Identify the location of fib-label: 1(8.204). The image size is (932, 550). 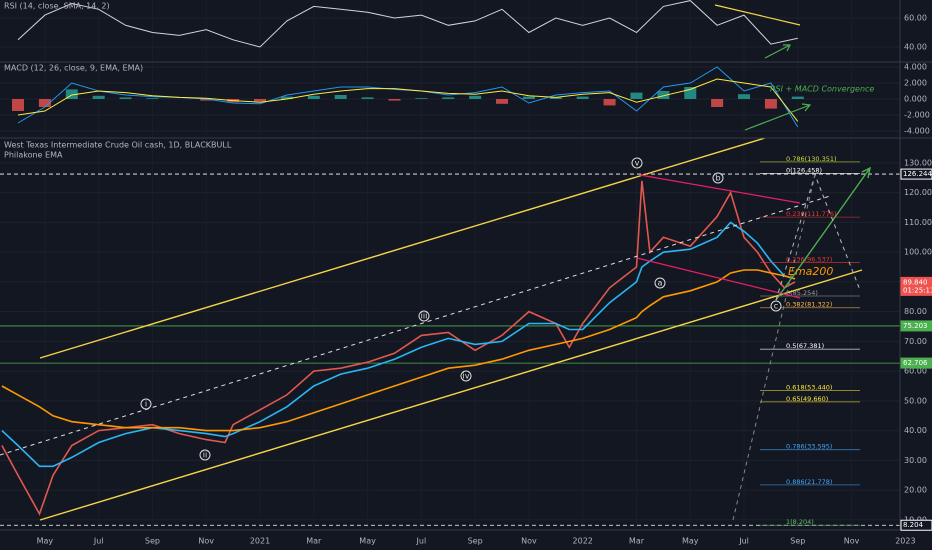
(800, 522).